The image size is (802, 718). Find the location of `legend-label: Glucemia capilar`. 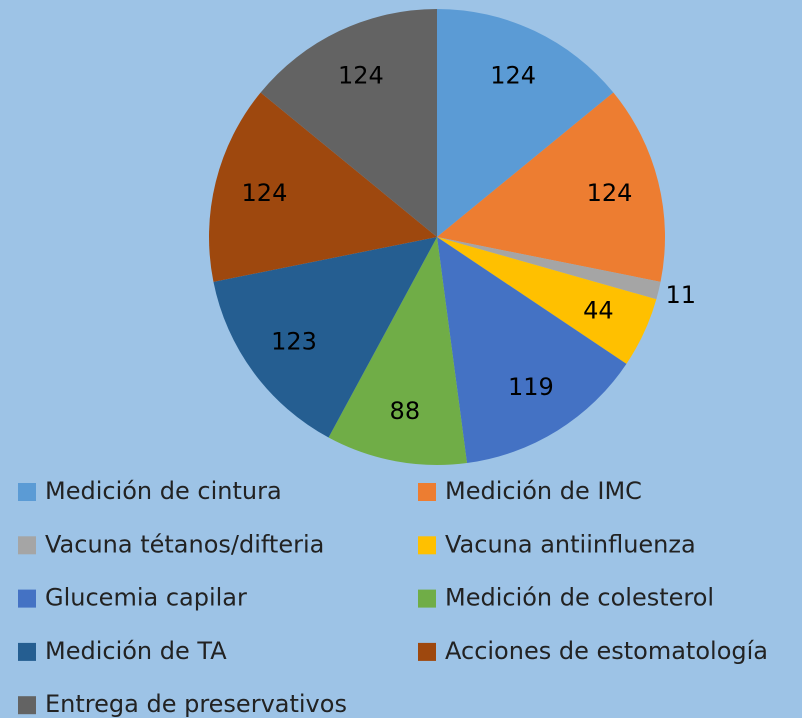

legend-label: Glucemia capilar is located at coordinates (146, 598).